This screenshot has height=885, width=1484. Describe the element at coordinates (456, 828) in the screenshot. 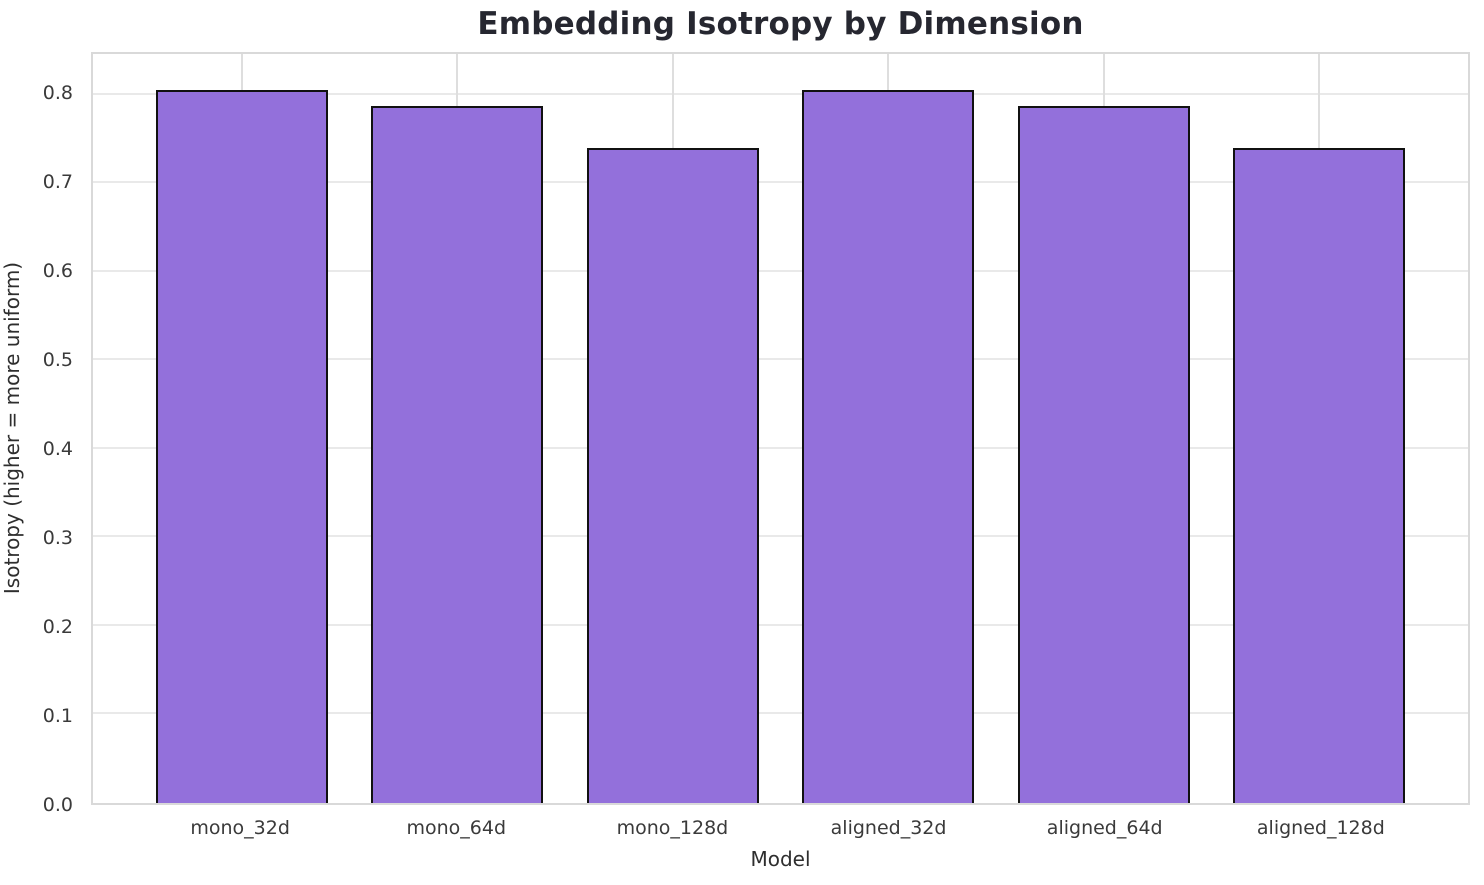

I see `x-tick-label: mono_64d` at that location.